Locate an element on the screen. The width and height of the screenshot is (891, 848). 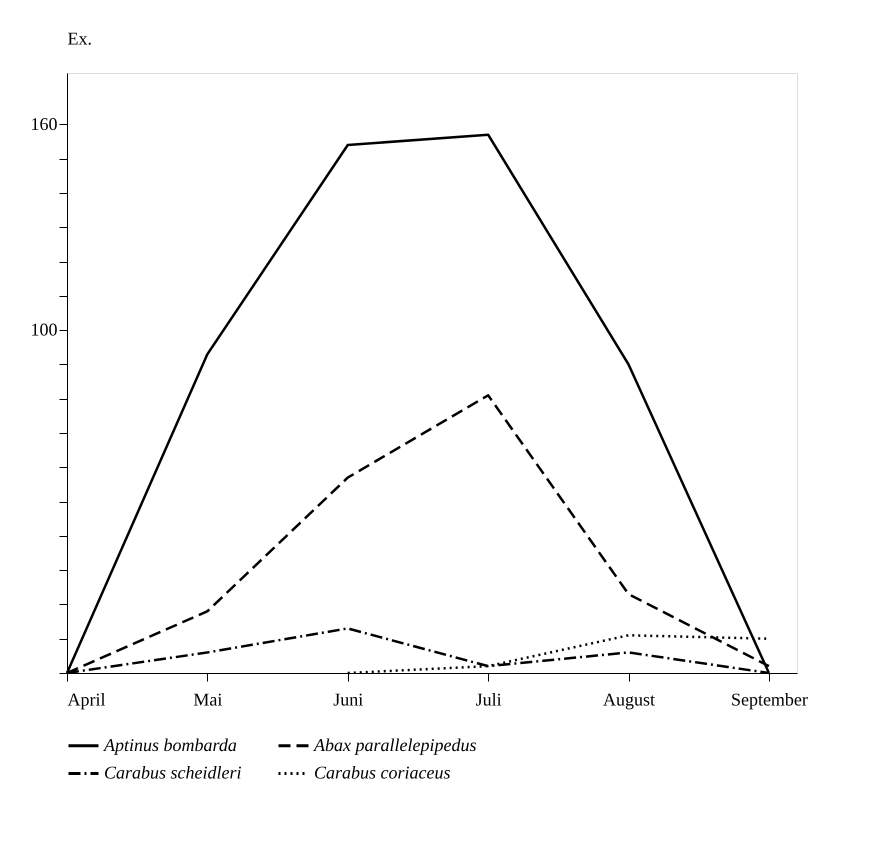
x-tick-label: April is located at coordinates (87, 700).